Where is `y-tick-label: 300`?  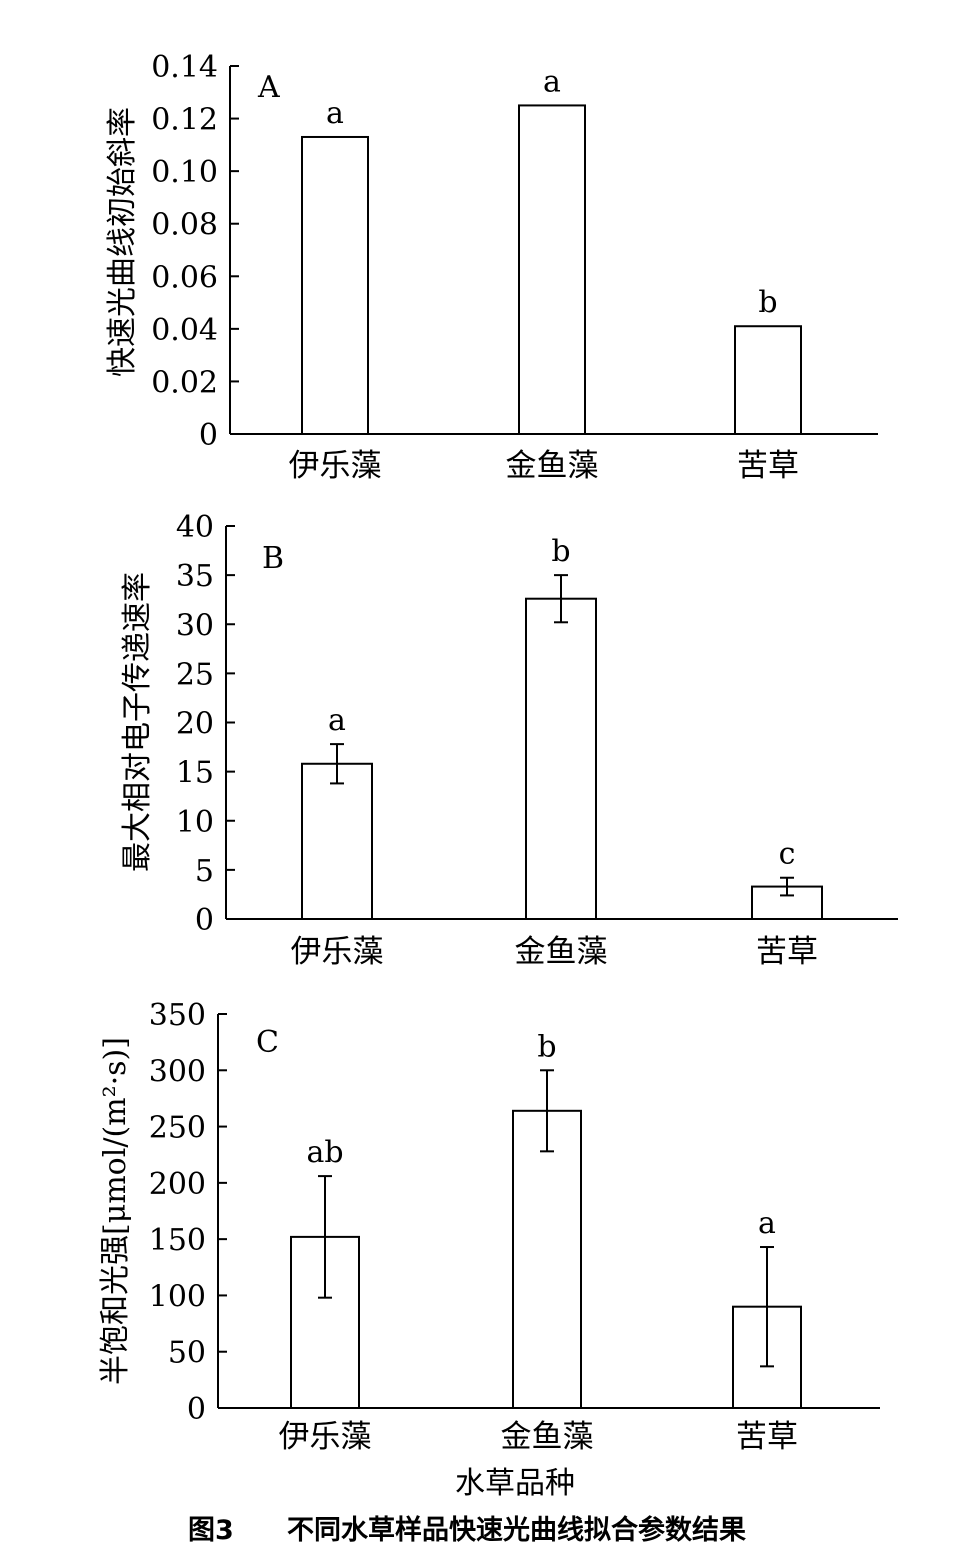
y-tick-label: 300 is located at coordinates (177, 1071).